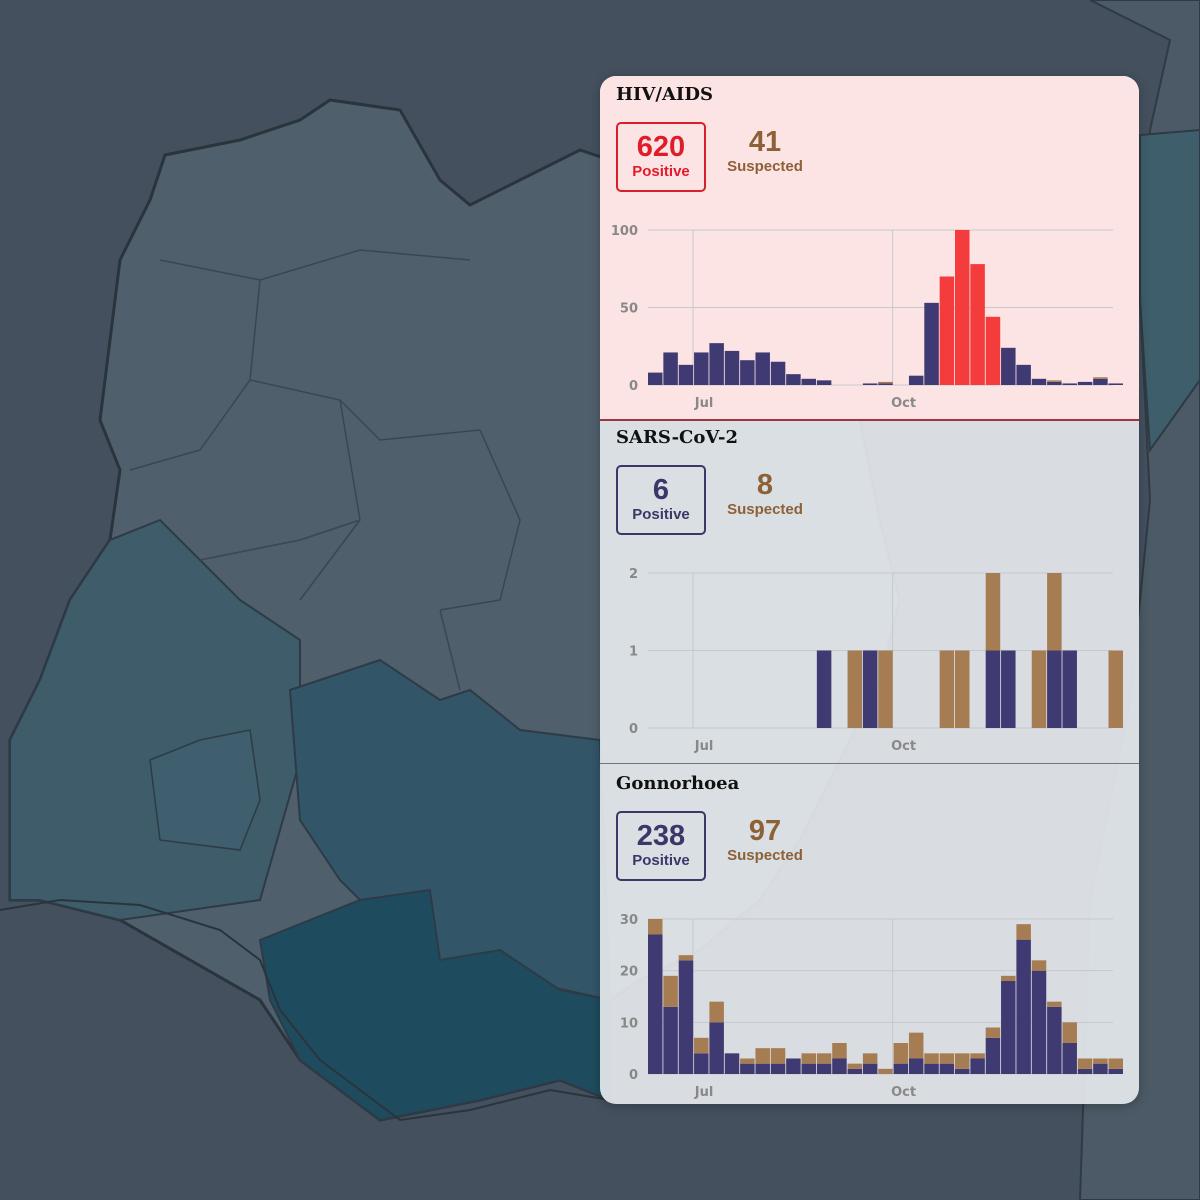  Describe the element at coordinates (869, 316) in the screenshot. I see `weekly-cases-chart-hiv: 0 50 100 Jul Oct` at that location.